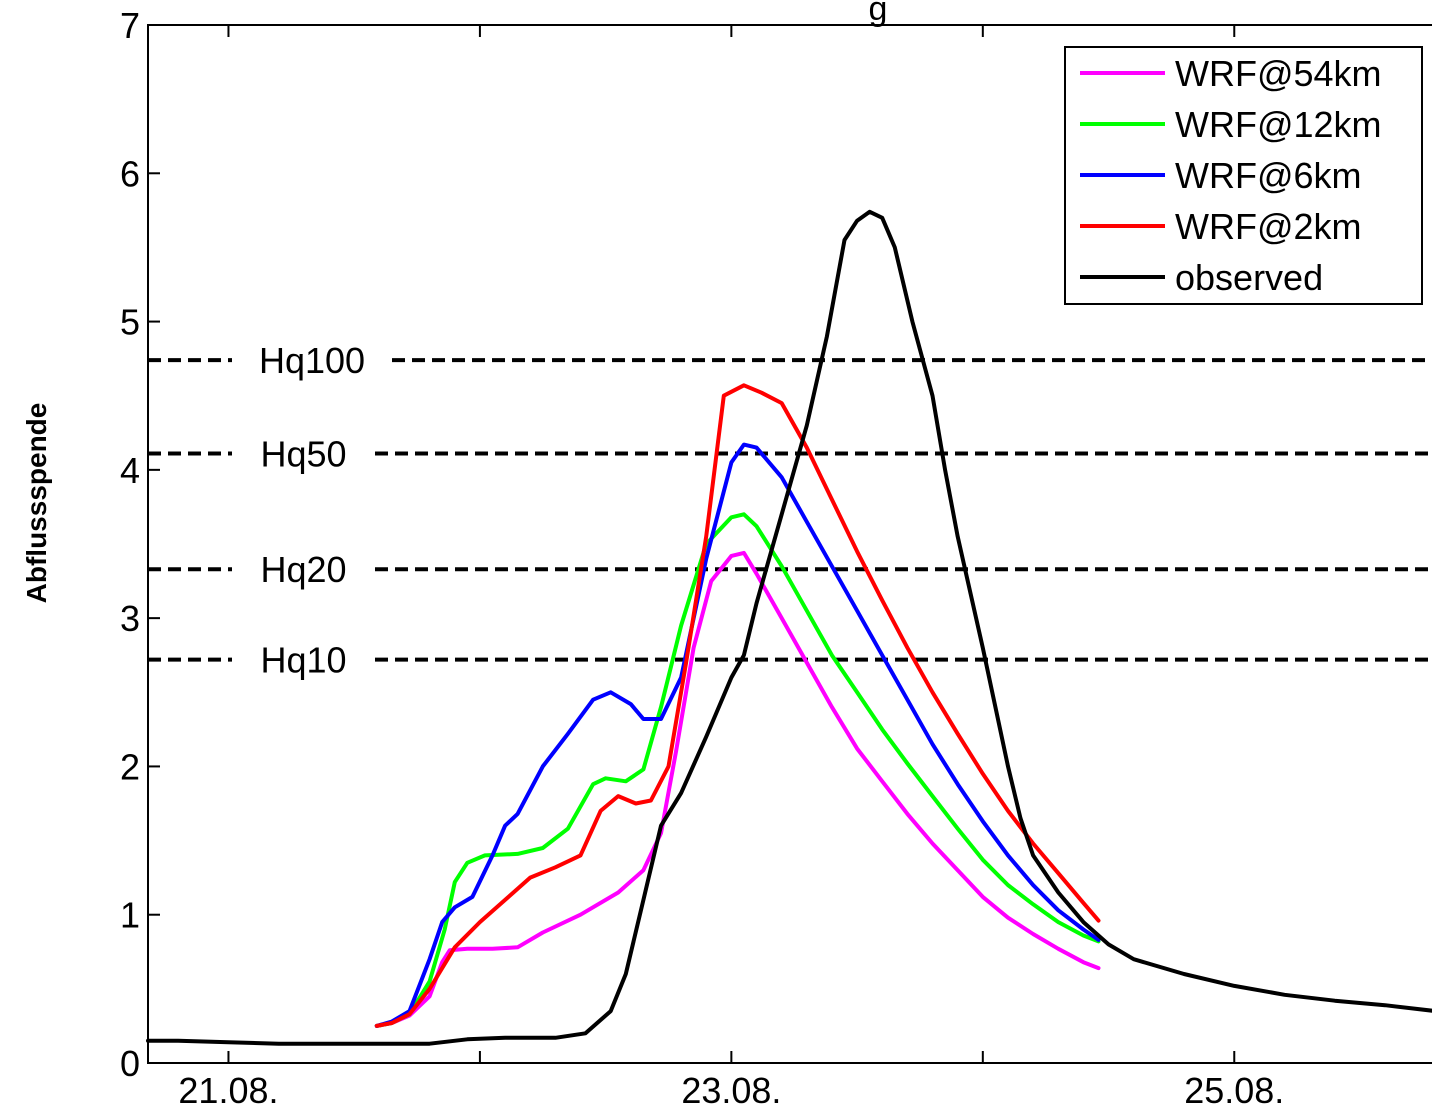 The image size is (1432, 1113). What do you see at coordinates (130, 1063) in the screenshot?
I see `y-tick-label: 0` at bounding box center [130, 1063].